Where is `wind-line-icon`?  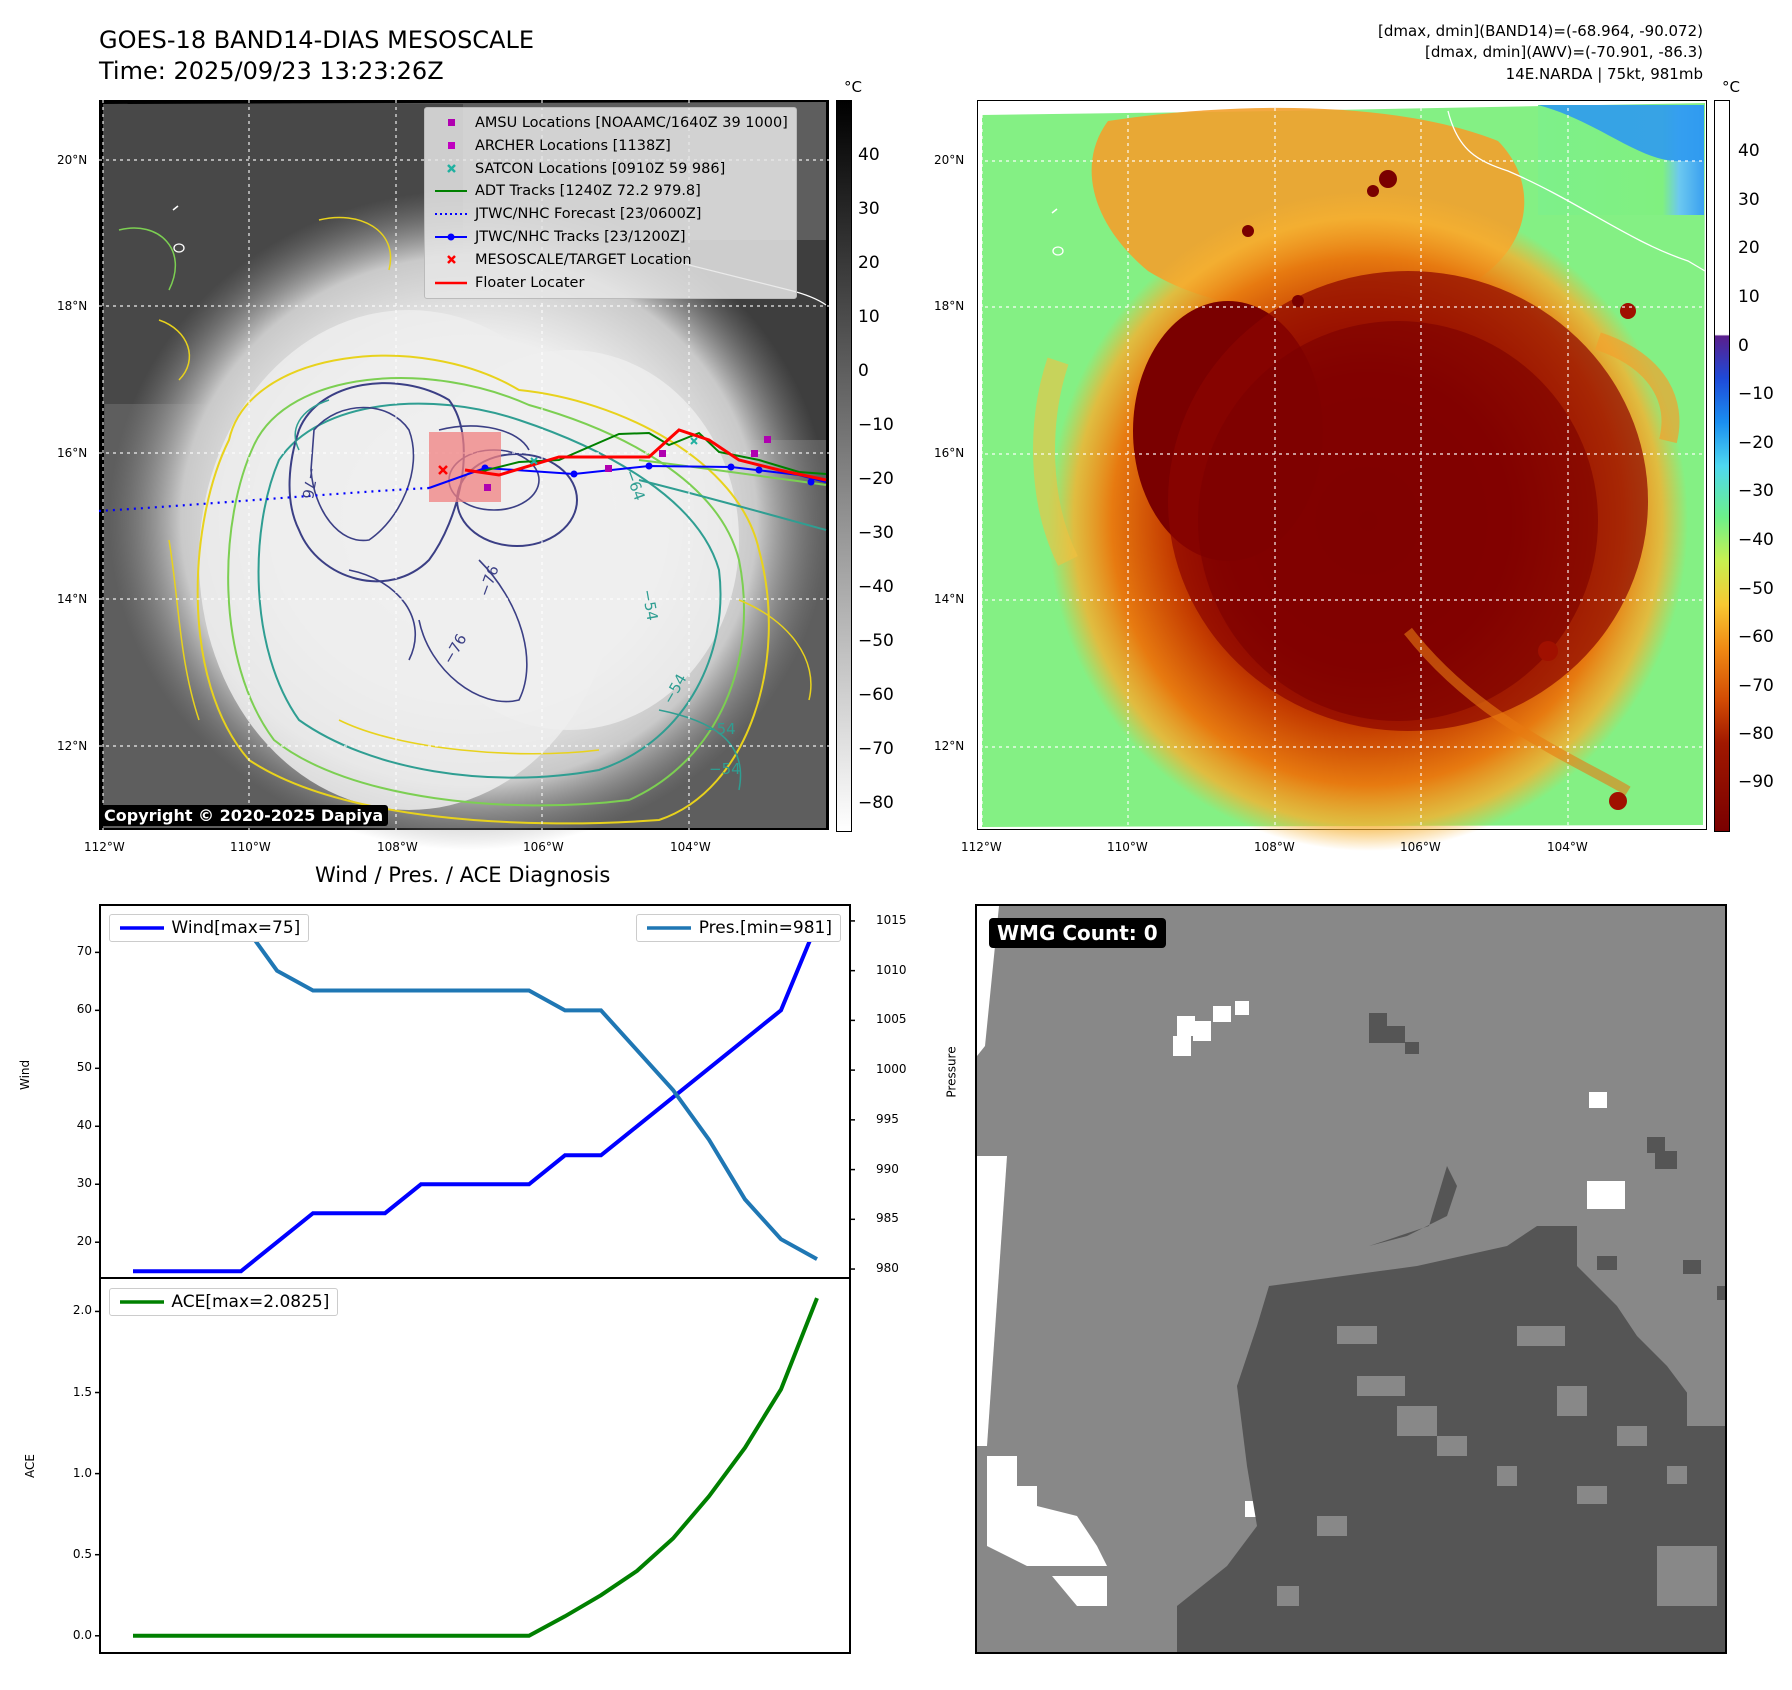 wind-line-icon is located at coordinates (142, 928).